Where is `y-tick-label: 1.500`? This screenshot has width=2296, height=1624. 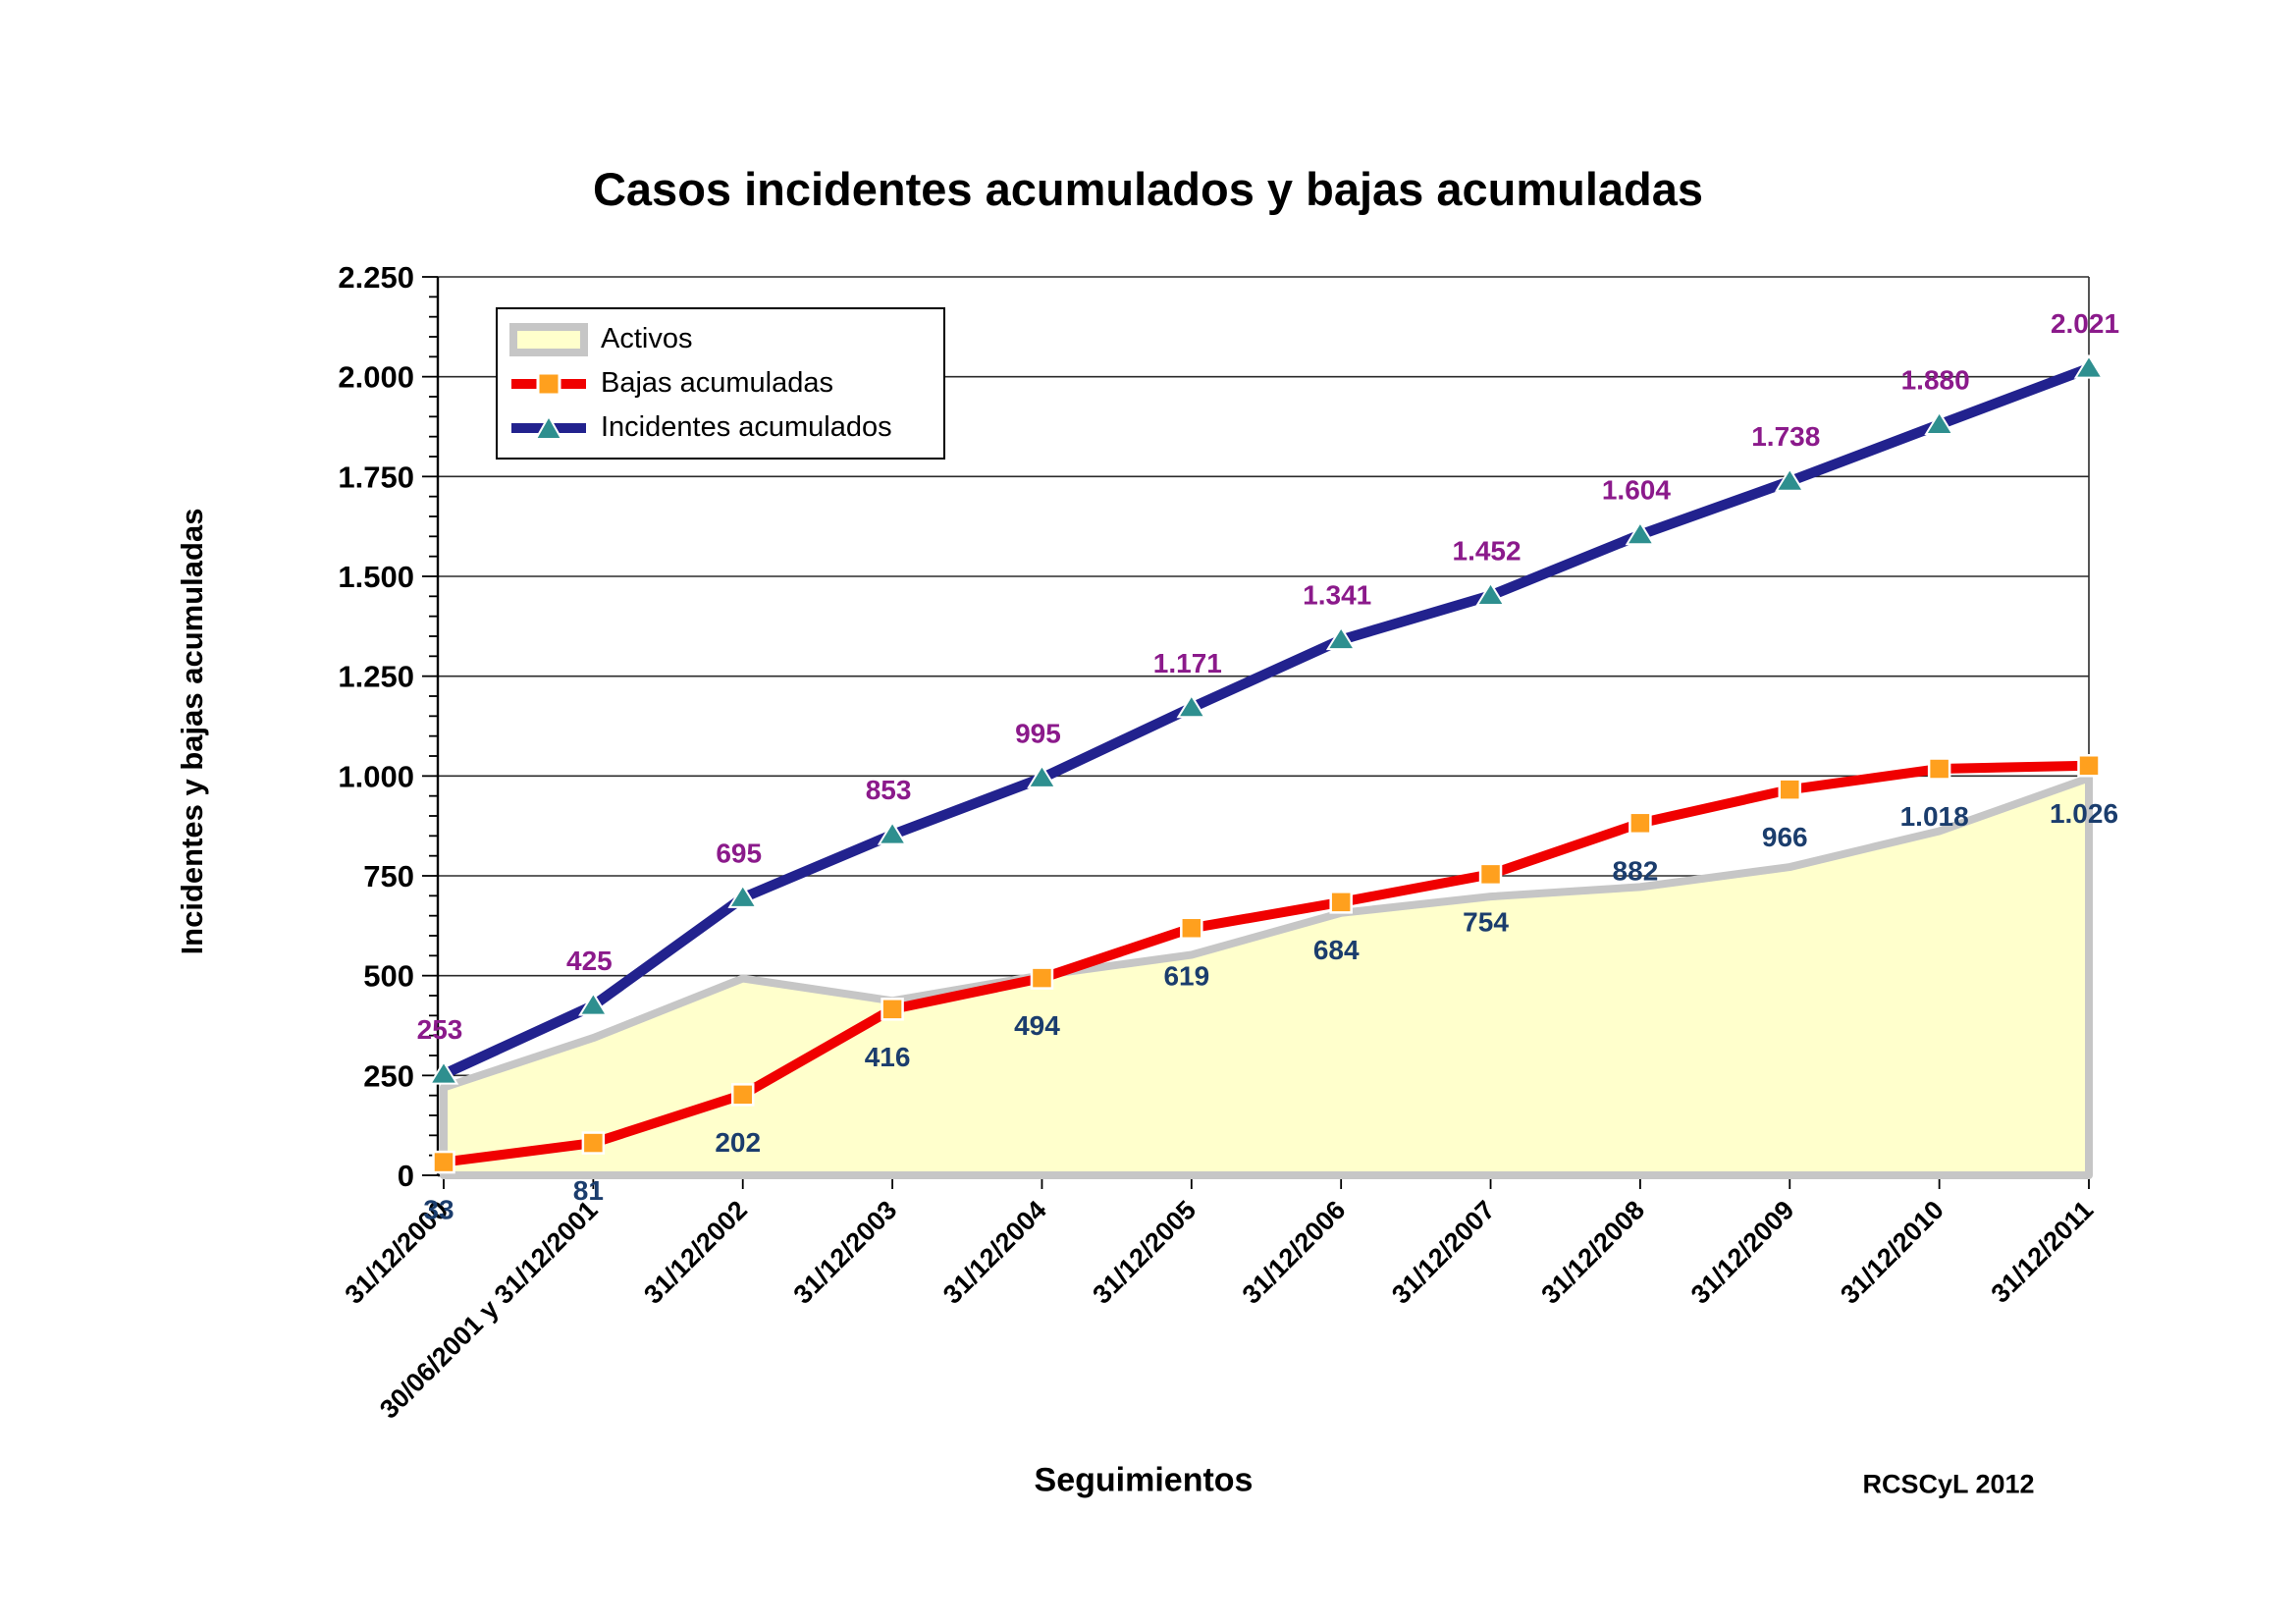
y-tick-label: 1.500 is located at coordinates (376, 577).